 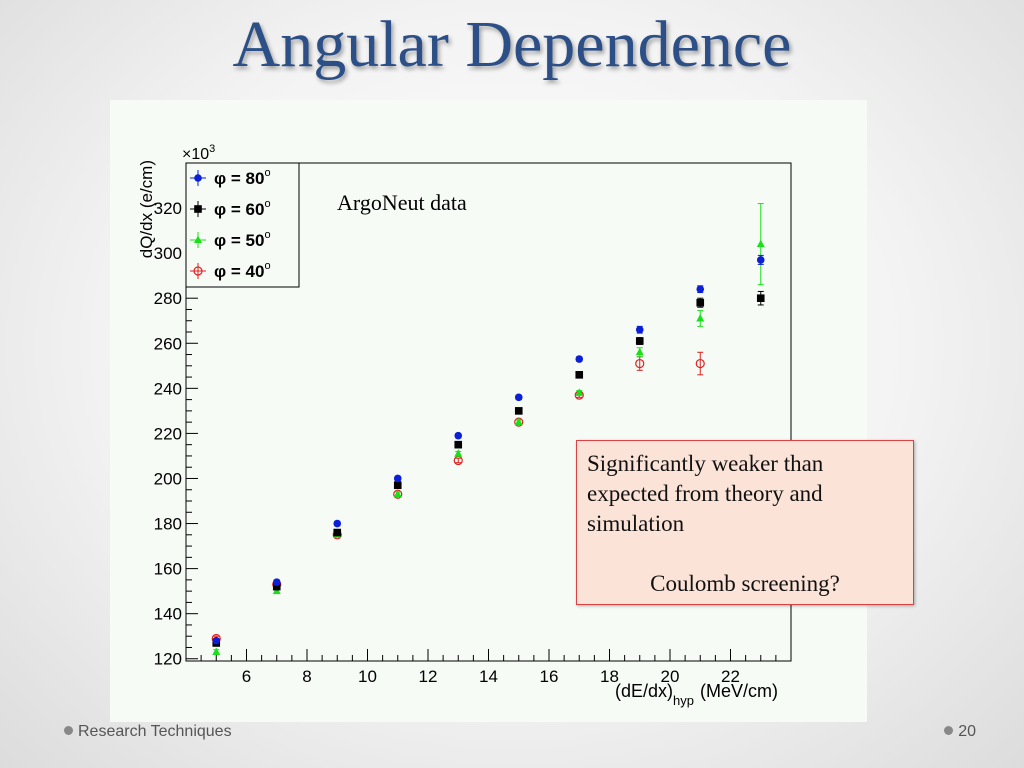 I want to click on x-axis-label: (dE/dx)hyp (MeV/cm), so click(x=696, y=694).